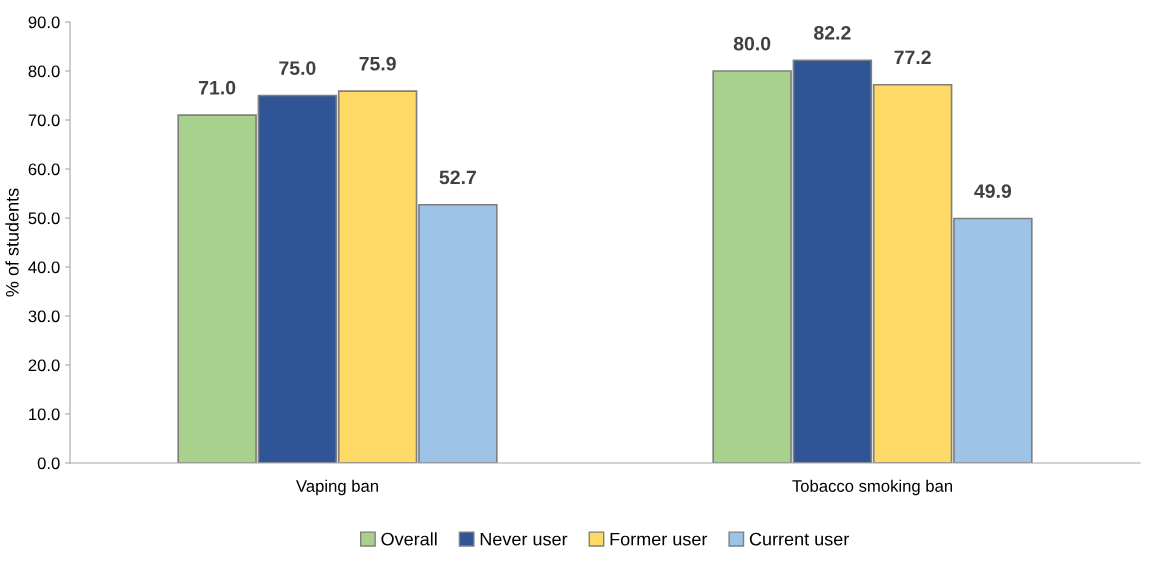 Image resolution: width=1166 pixels, height=582 pixels. I want to click on legend-label: Former user, so click(659, 539).